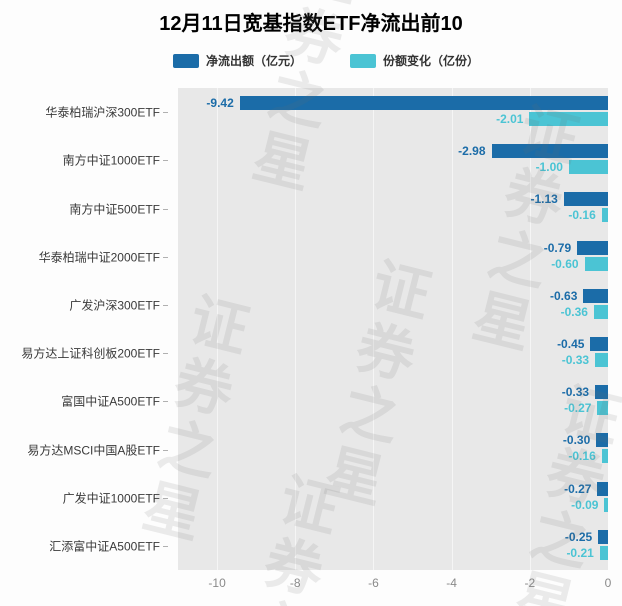 The image size is (622, 606). Describe the element at coordinates (326, 60) in the screenshot. I see `legend: 净流出额（亿元） 份额变化（亿份）` at that location.